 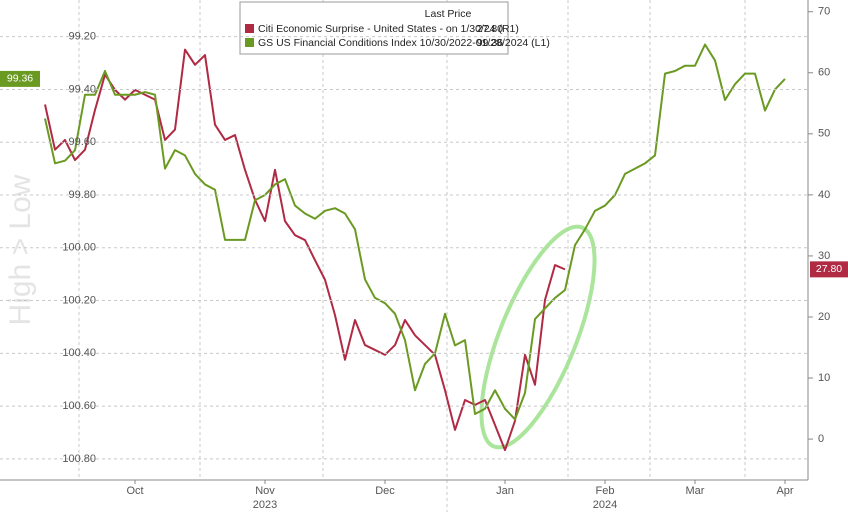 What do you see at coordinates (82, 37) in the screenshot?
I see `y-tick-label: 99.20` at bounding box center [82, 37].